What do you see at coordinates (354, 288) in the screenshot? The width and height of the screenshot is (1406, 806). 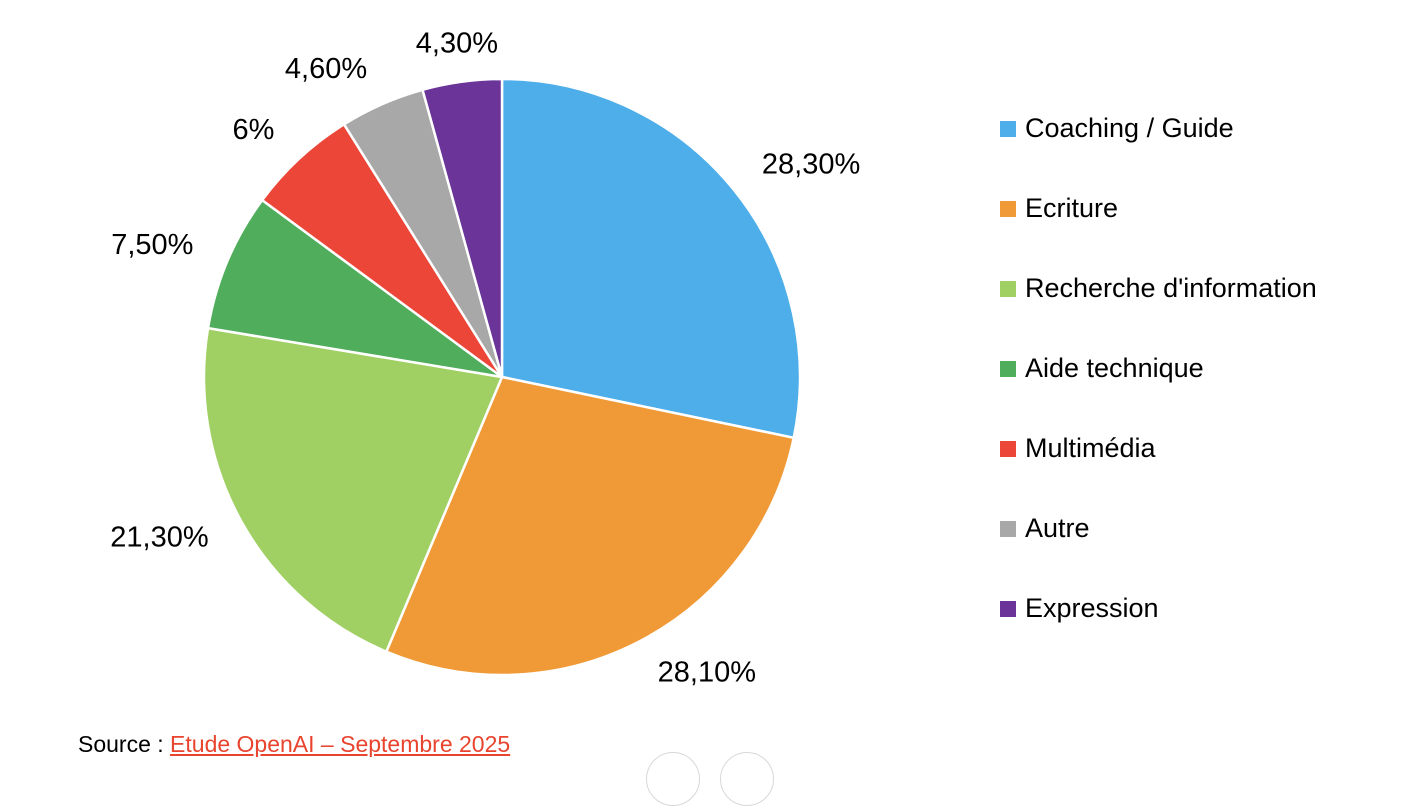 I see `pie-slice-aide-technique` at bounding box center [354, 288].